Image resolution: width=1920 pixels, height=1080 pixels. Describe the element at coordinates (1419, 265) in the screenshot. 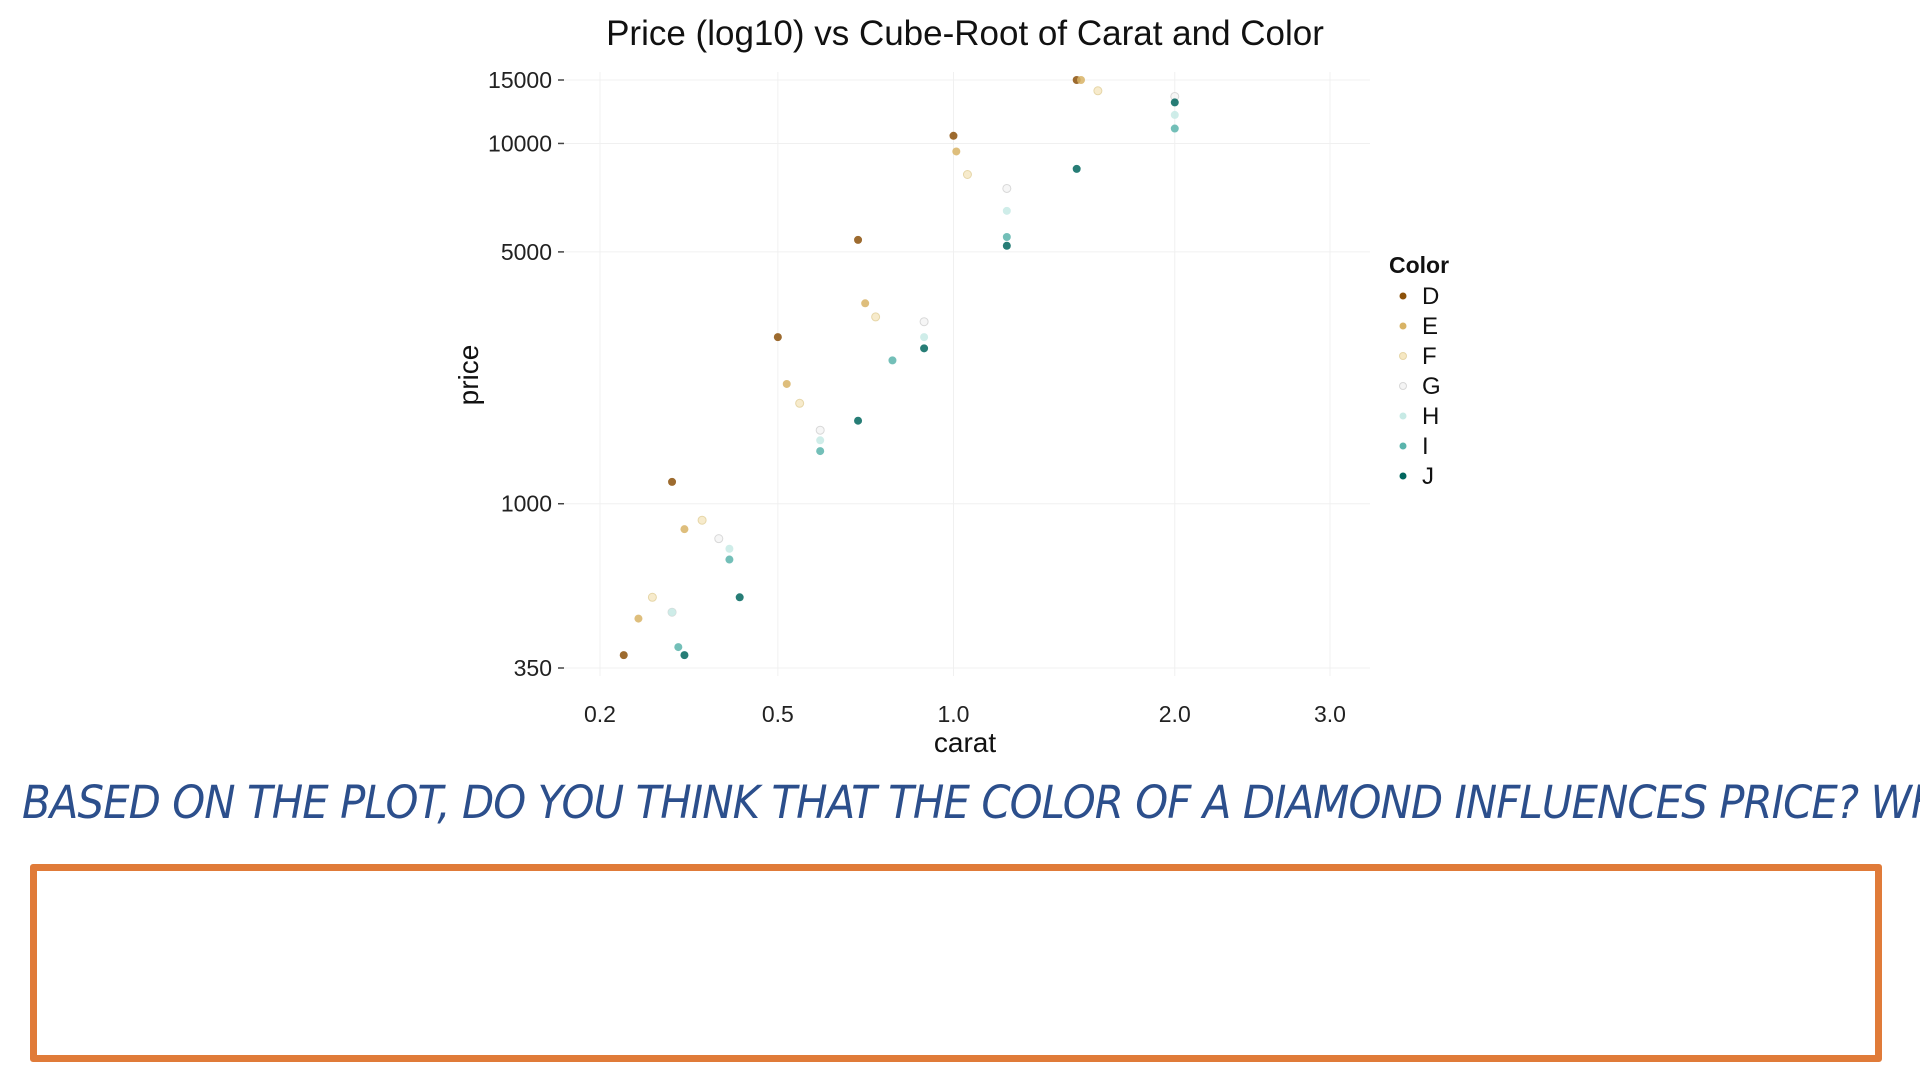

I see `legend-title: Color` at that location.